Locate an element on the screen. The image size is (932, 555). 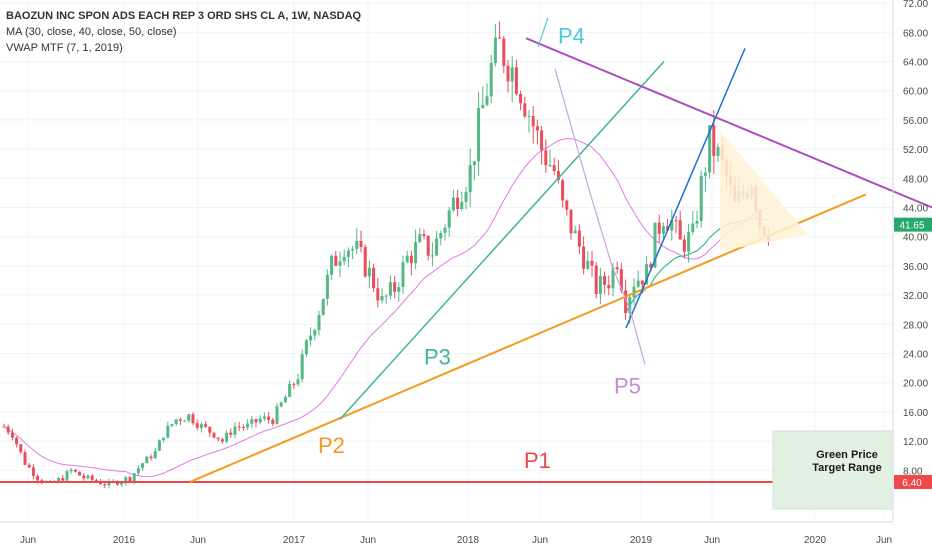
legend-ma: MA (30, close, 40, close, 50, close) is located at coordinates (91, 32).